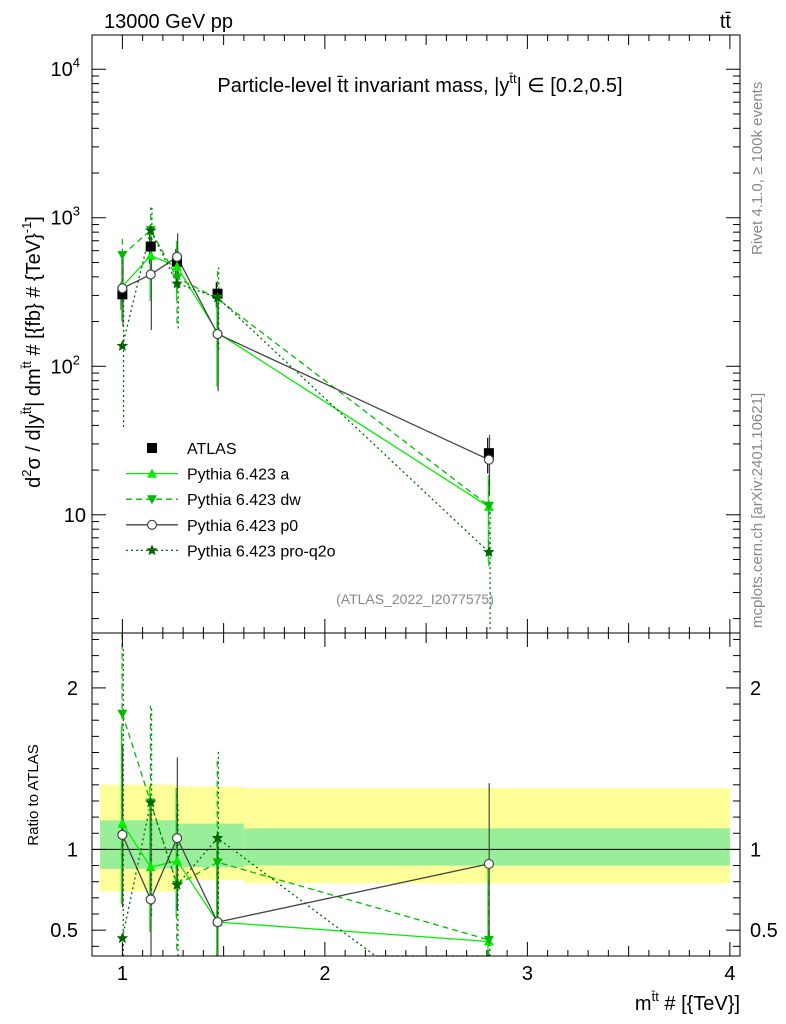 This screenshot has height=1024, width=786. Describe the element at coordinates (655, 996) in the screenshot. I see `xlabel-a-sup: t̄t` at that location.